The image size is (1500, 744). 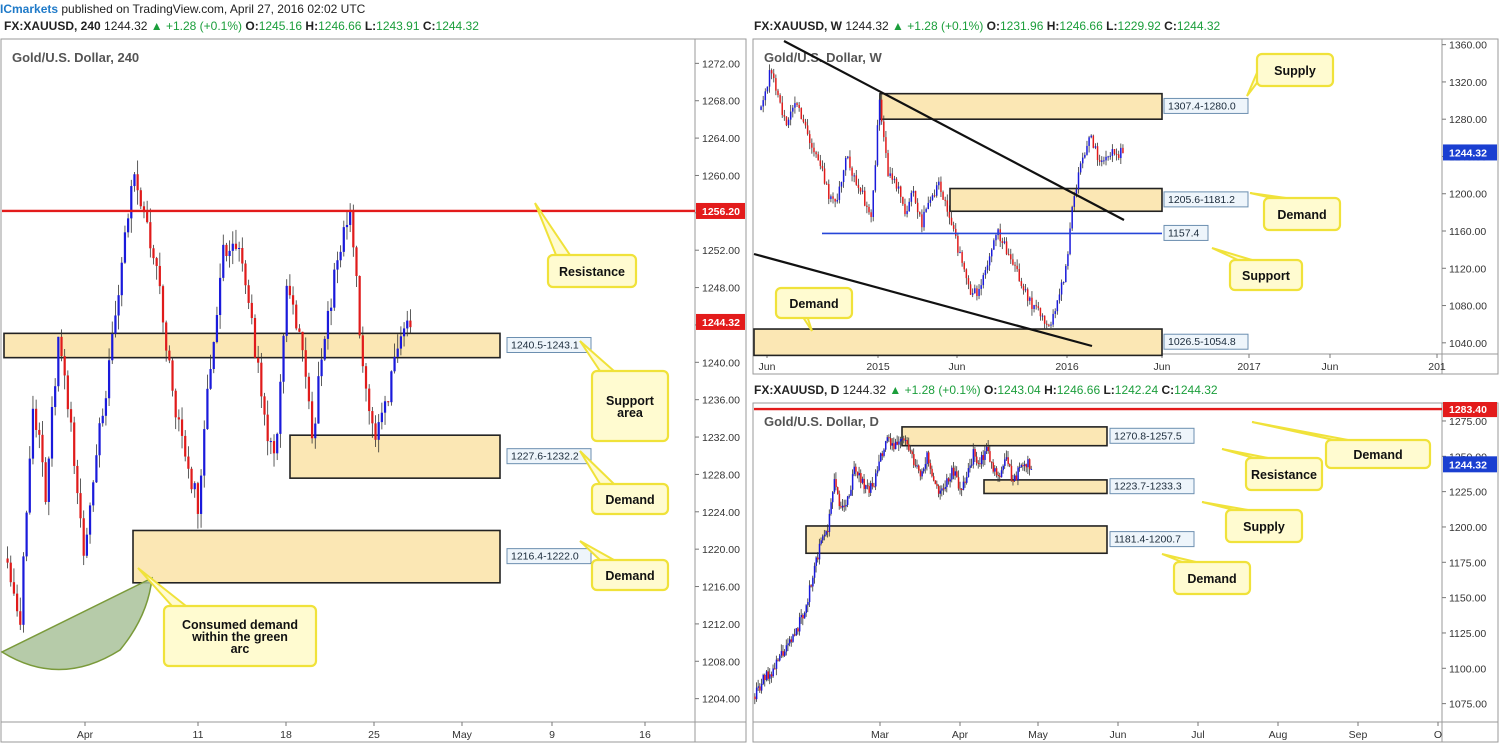 What do you see at coordinates (721, 588) in the screenshot?
I see `y-tick-label: 1216.00` at bounding box center [721, 588].